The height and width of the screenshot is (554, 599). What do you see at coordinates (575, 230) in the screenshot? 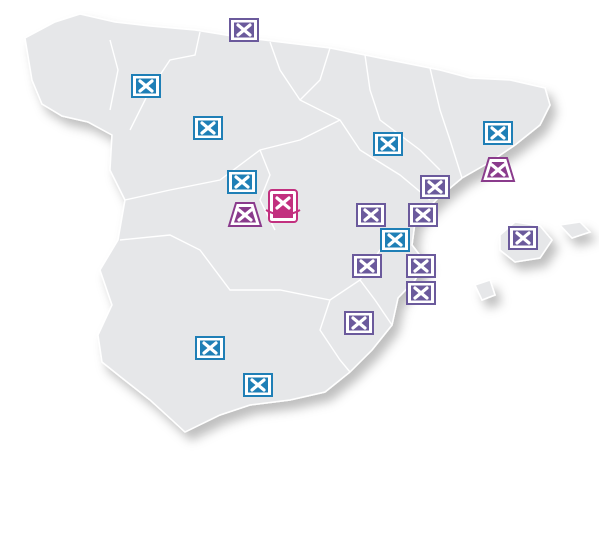
I see `menorca` at bounding box center [575, 230].